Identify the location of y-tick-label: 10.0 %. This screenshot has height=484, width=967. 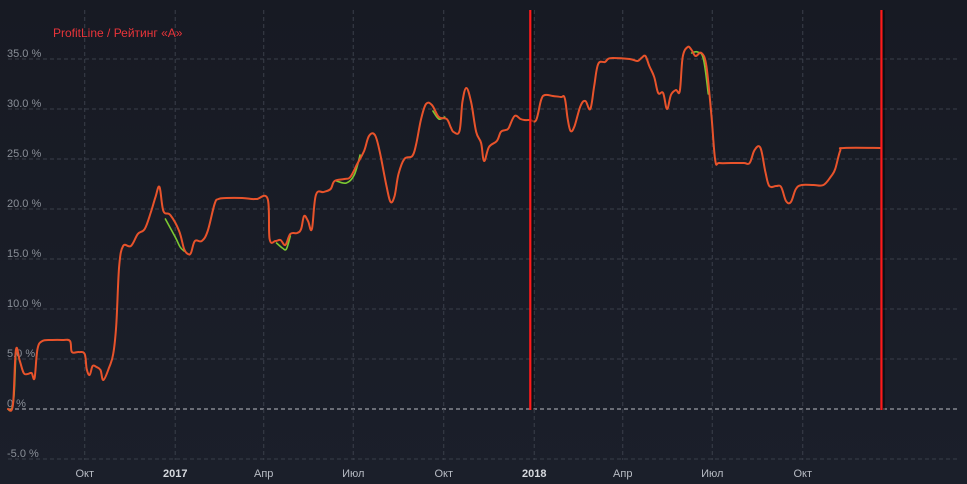
(24, 304).